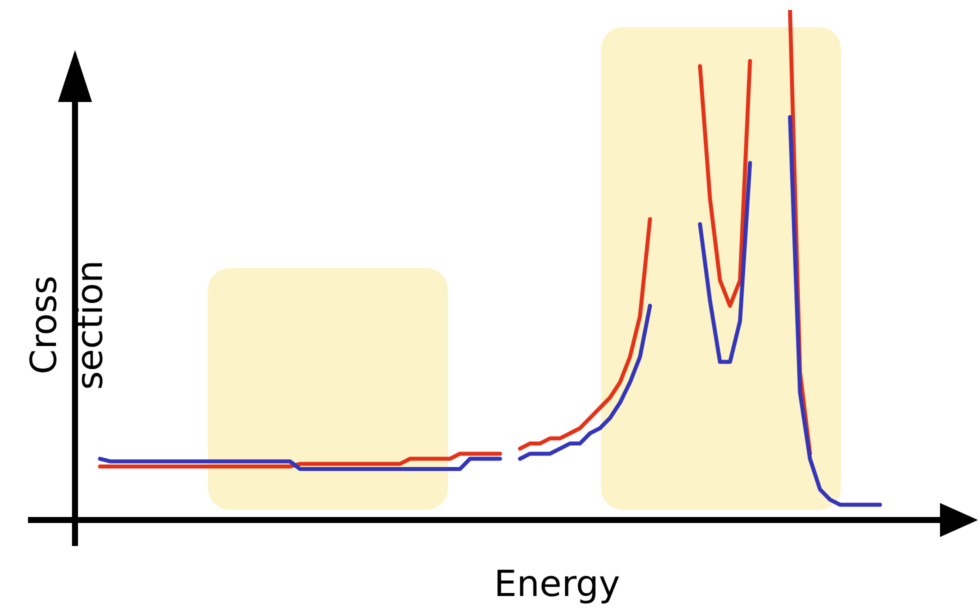  I want to click on y-axis-title: Cross section, so click(67, 325).